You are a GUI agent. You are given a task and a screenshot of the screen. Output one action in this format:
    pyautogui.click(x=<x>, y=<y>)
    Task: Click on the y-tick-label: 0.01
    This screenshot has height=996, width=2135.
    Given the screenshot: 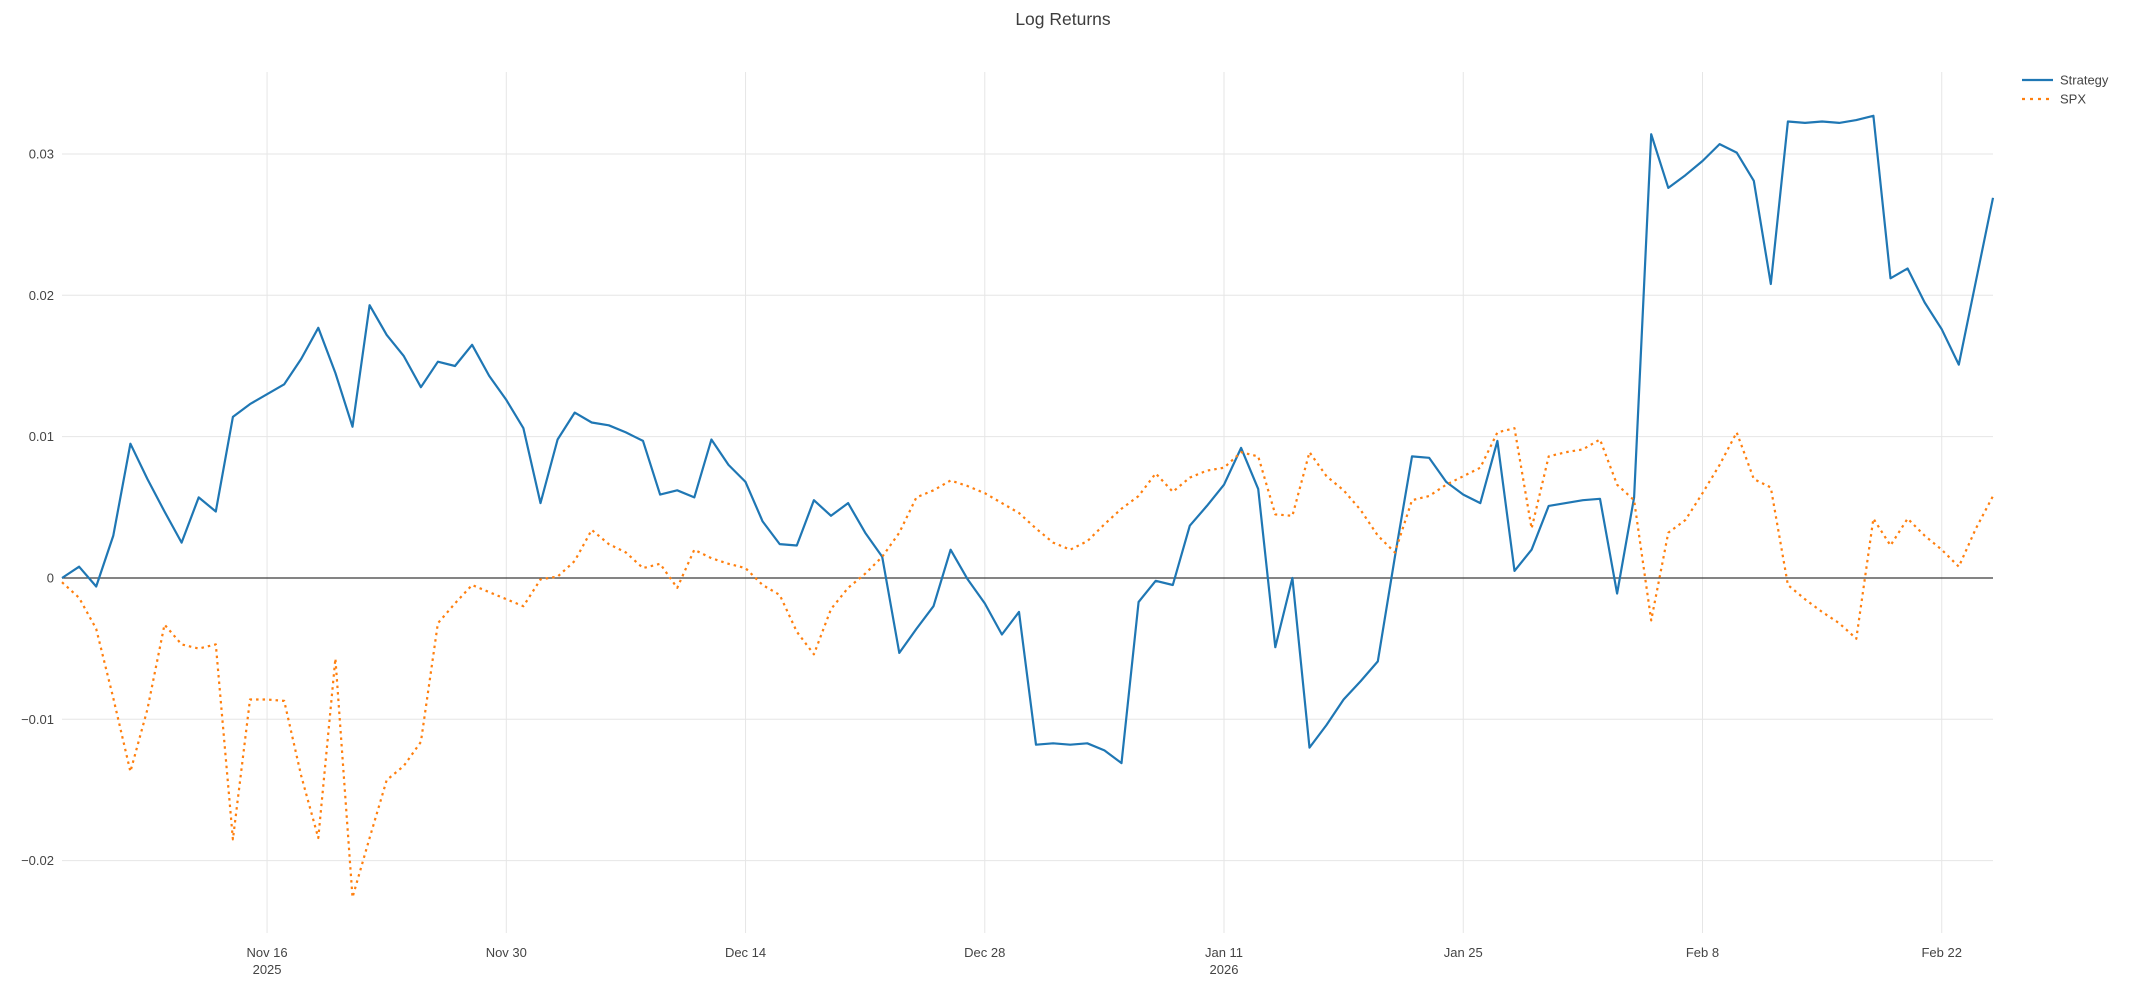 What is the action you would take?
    pyautogui.click(x=41, y=436)
    